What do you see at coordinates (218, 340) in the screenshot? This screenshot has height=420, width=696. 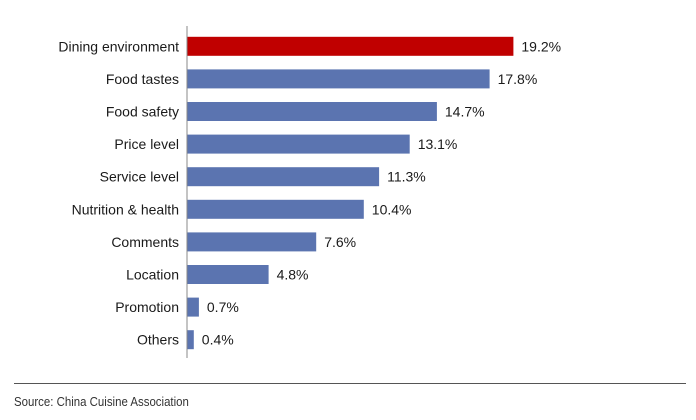 I see `value-label: 0.4%` at bounding box center [218, 340].